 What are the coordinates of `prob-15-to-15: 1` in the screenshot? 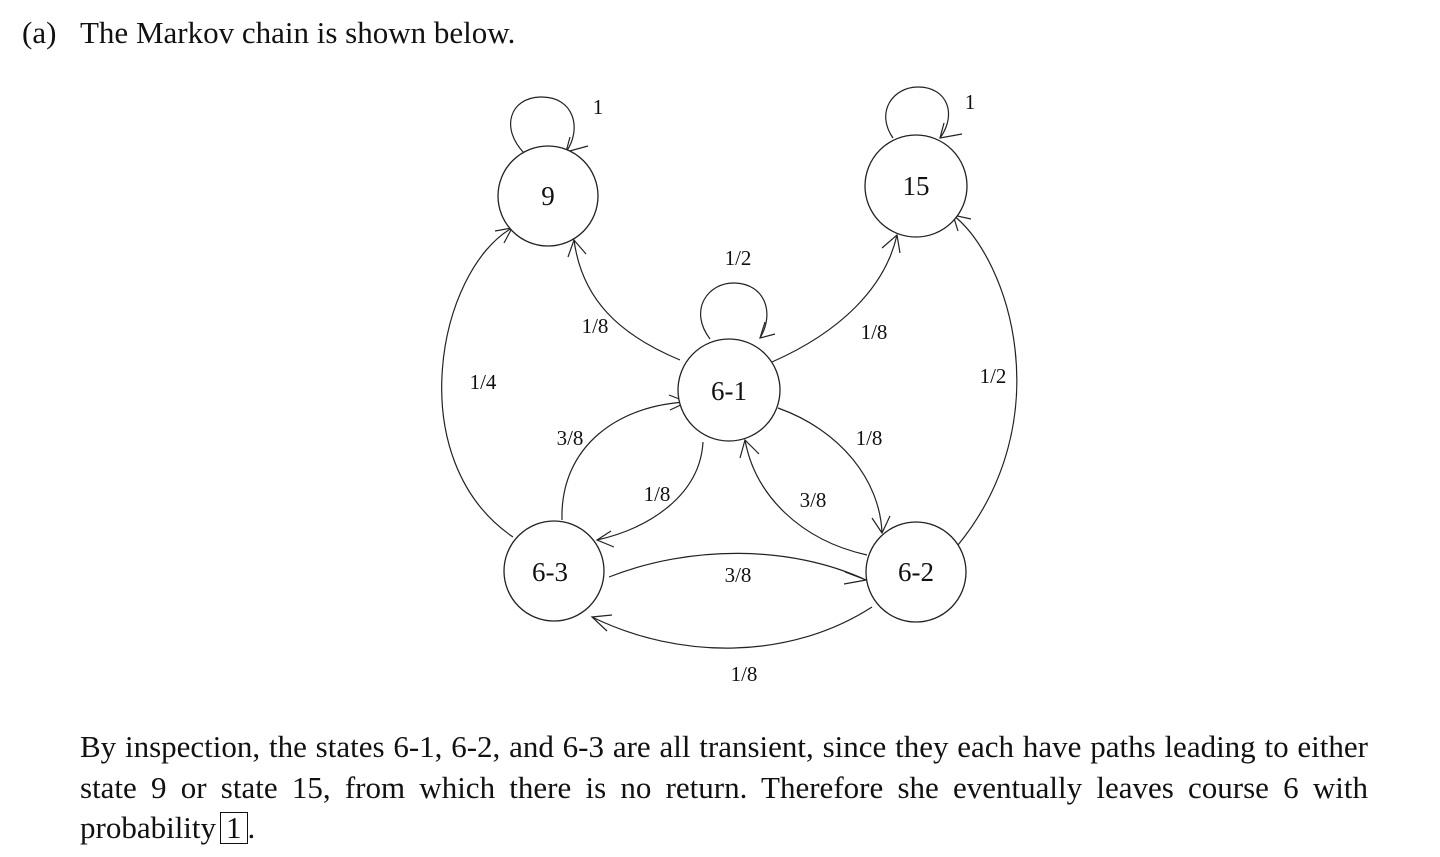 It's located at (970, 102).